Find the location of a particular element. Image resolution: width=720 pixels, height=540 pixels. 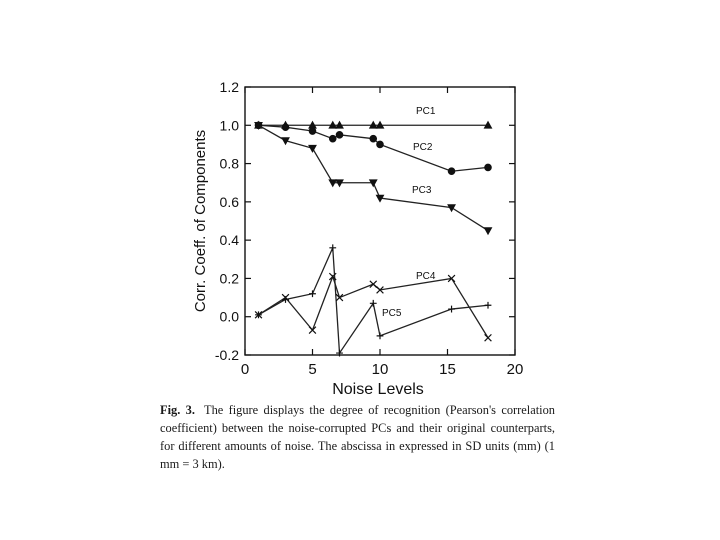

series-pc2 is located at coordinates (373, 148).